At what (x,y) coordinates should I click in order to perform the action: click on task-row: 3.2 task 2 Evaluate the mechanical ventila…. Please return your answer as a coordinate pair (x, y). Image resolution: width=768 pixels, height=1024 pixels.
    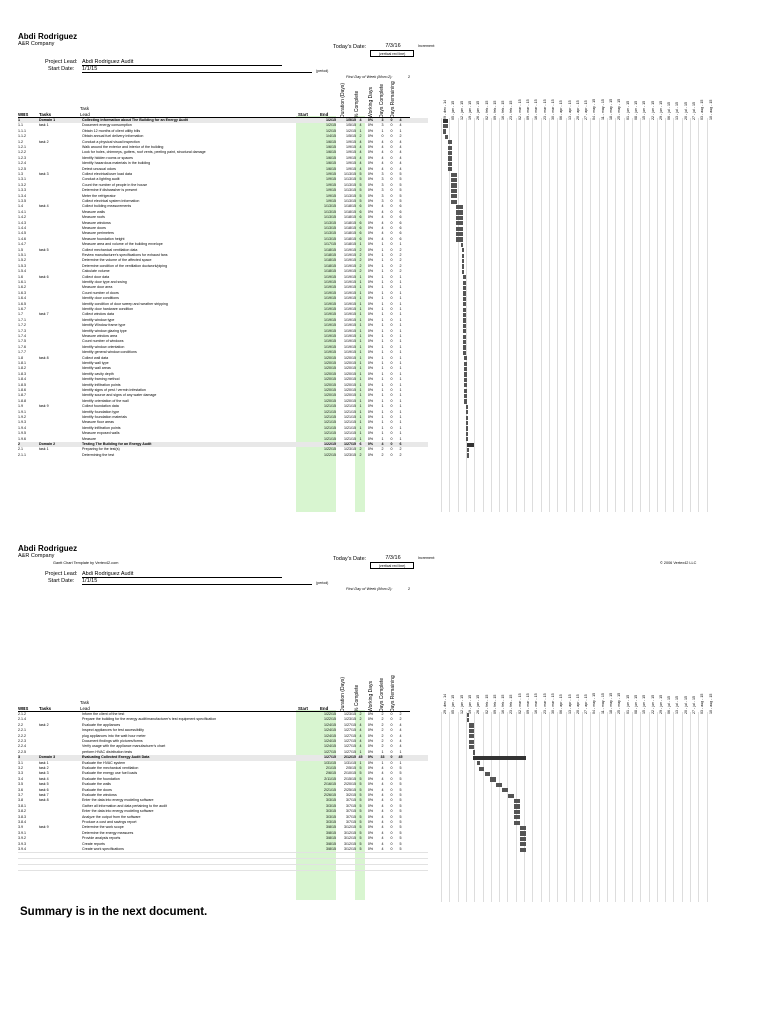
    Looking at the image, I should click on (223, 768).